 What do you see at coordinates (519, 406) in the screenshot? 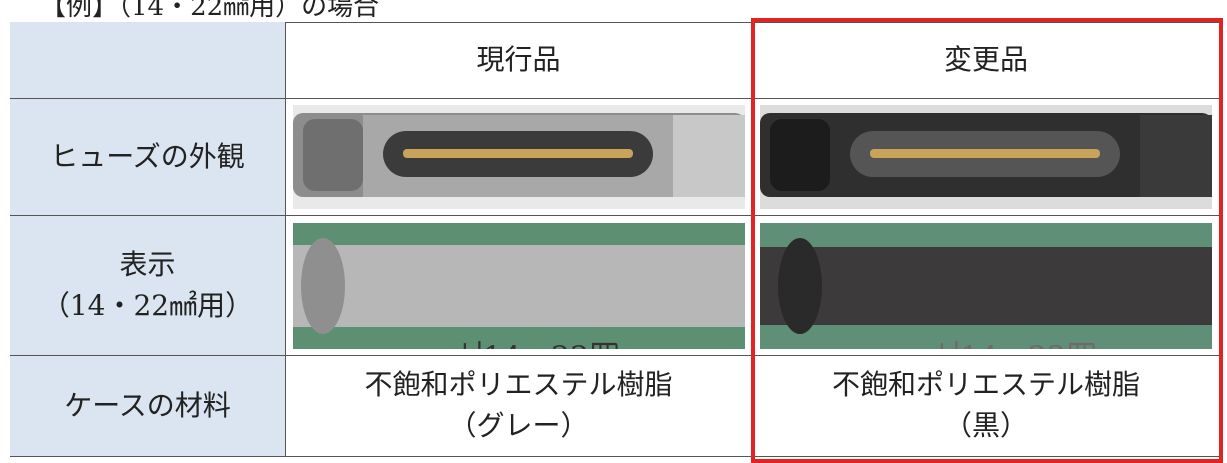
I see `text-cell: 不飽和ポリエステル樹脂 （グレー）` at bounding box center [519, 406].